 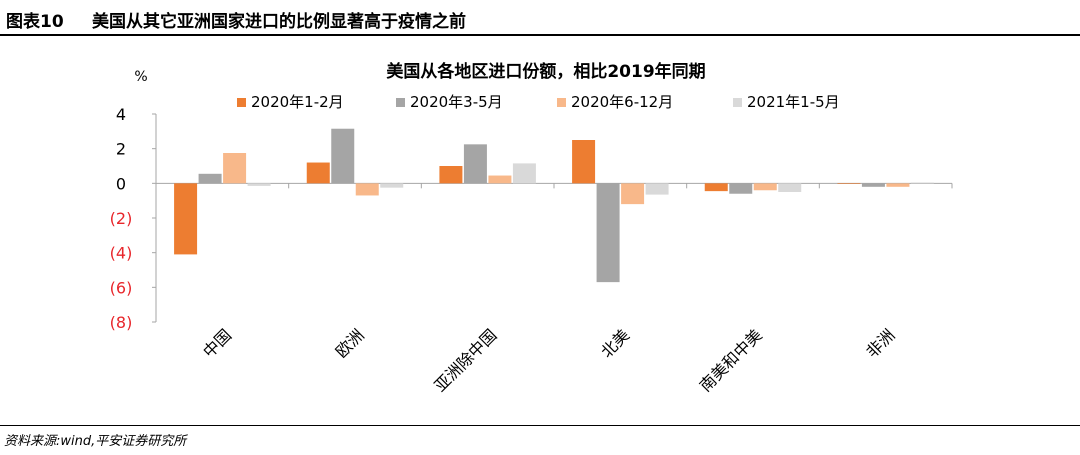 What do you see at coordinates (465, 360) in the screenshot?
I see `x-category-label: 亚洲除中国` at bounding box center [465, 360].